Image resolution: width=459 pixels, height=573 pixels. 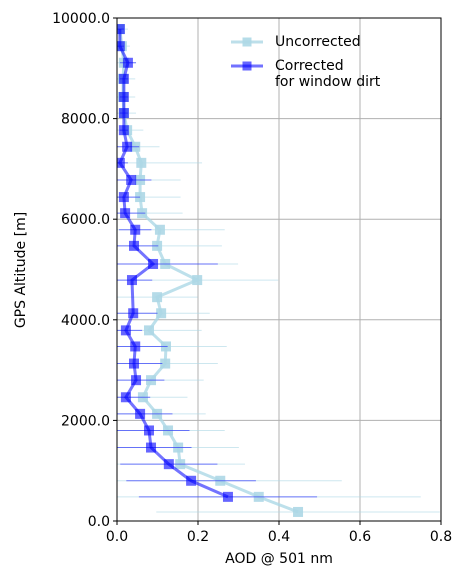 What do you see at coordinates (360, 537) in the screenshot?
I see `x-tick-label: 0.6` at bounding box center [360, 537].